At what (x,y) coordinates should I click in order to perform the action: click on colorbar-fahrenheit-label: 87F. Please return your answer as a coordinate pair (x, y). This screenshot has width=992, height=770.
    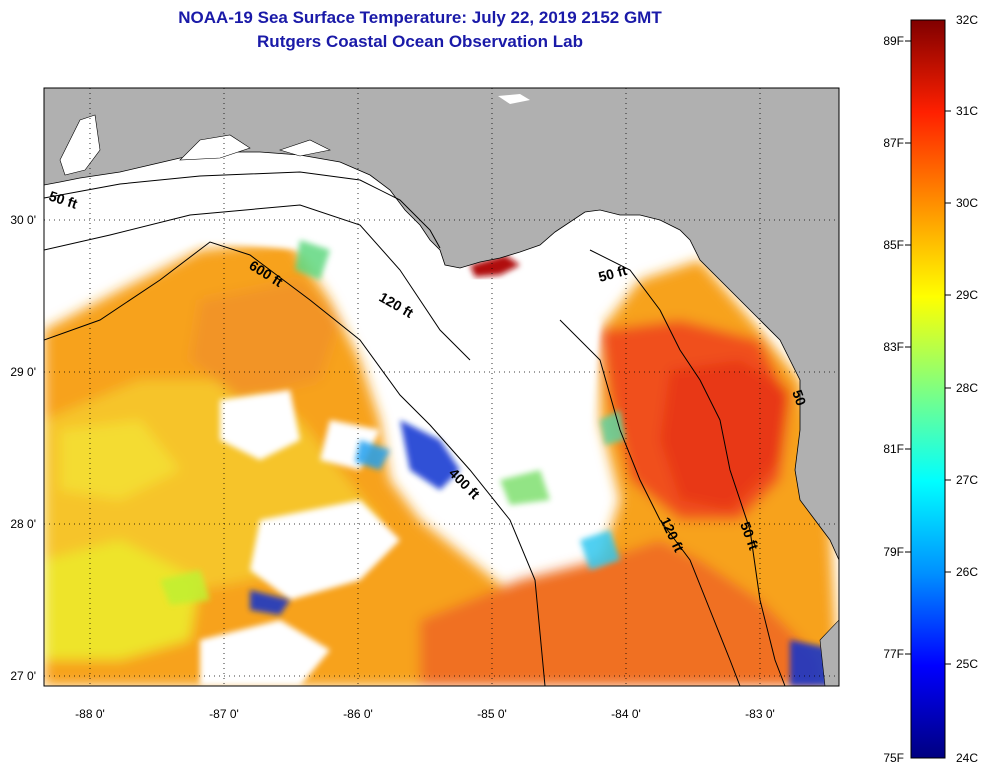
    Looking at the image, I should click on (893, 143).